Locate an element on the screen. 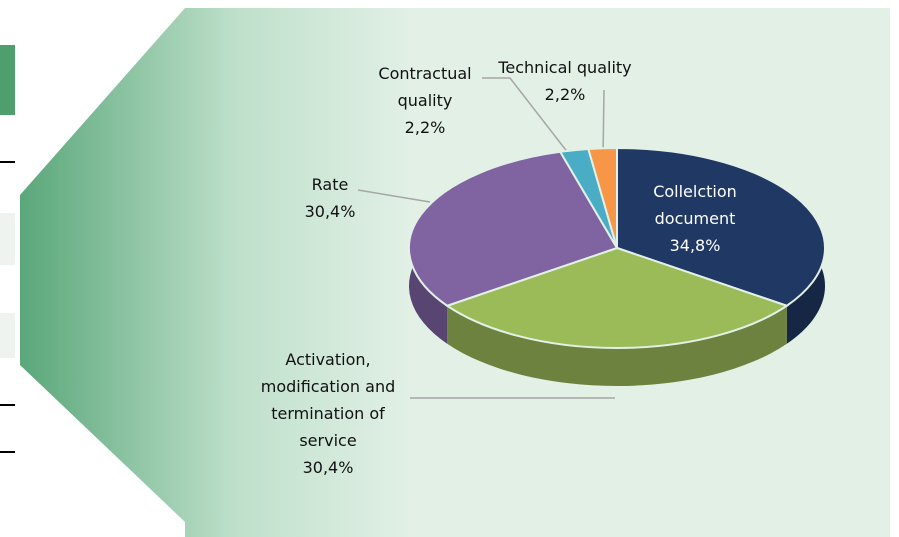  slice-side is located at coordinates (617, 345).